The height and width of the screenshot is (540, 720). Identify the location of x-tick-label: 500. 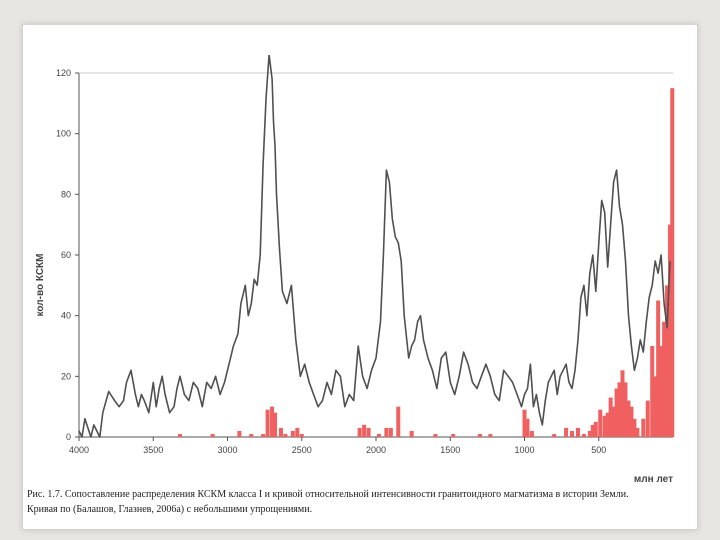
(598, 450).